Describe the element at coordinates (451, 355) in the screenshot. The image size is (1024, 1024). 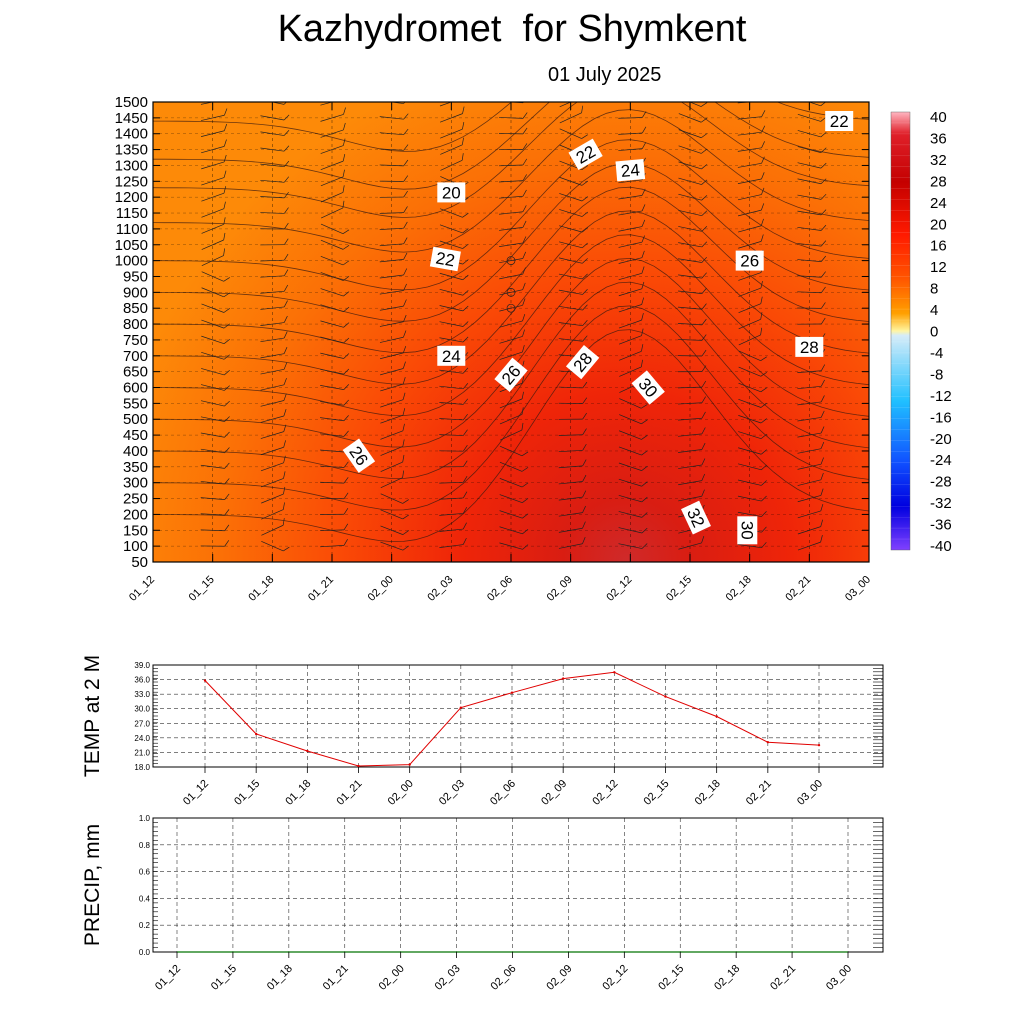
I see `contour-label-box` at that location.